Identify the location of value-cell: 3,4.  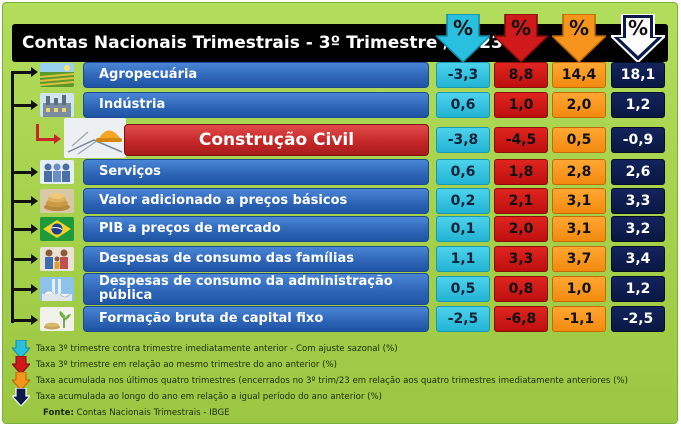
(638, 259).